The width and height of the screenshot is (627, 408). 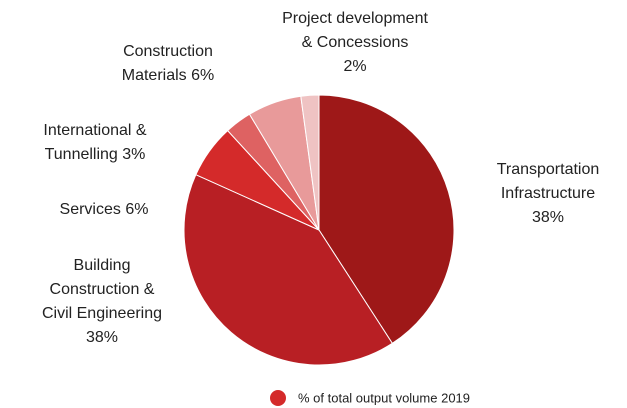 What do you see at coordinates (310, 162) in the screenshot?
I see `pie-slice` at bounding box center [310, 162].